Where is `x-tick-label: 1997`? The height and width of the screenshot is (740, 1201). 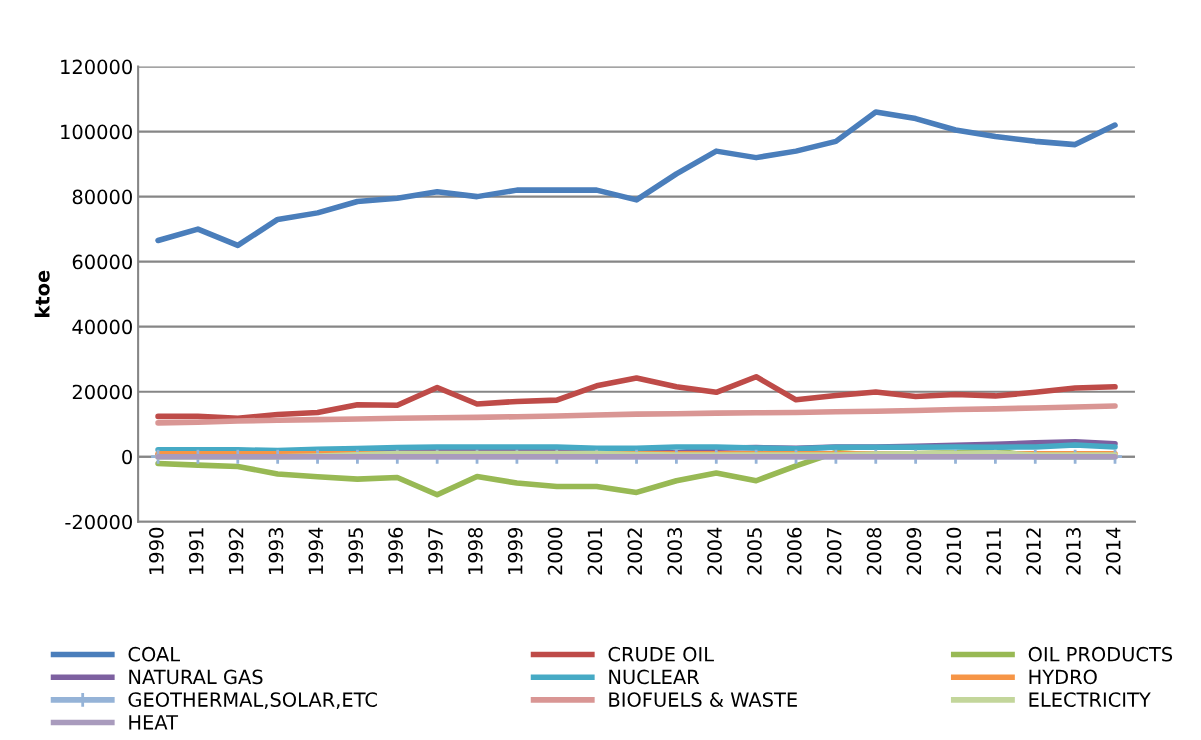
x-tick-label: 1997 is located at coordinates (435, 551).